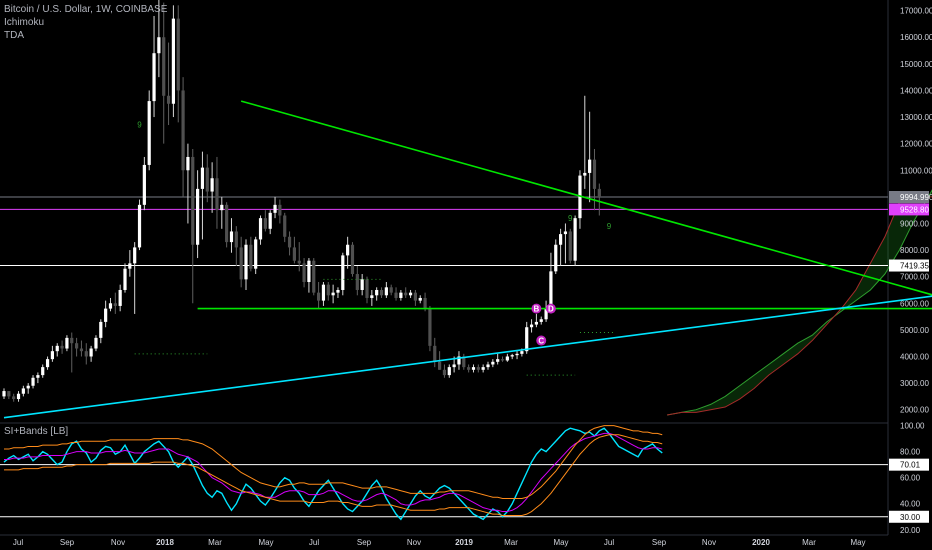 The width and height of the screenshot is (932, 550). Describe the element at coordinates (916, 11) in the screenshot. I see `price-tick-label: 17000.00` at that location.